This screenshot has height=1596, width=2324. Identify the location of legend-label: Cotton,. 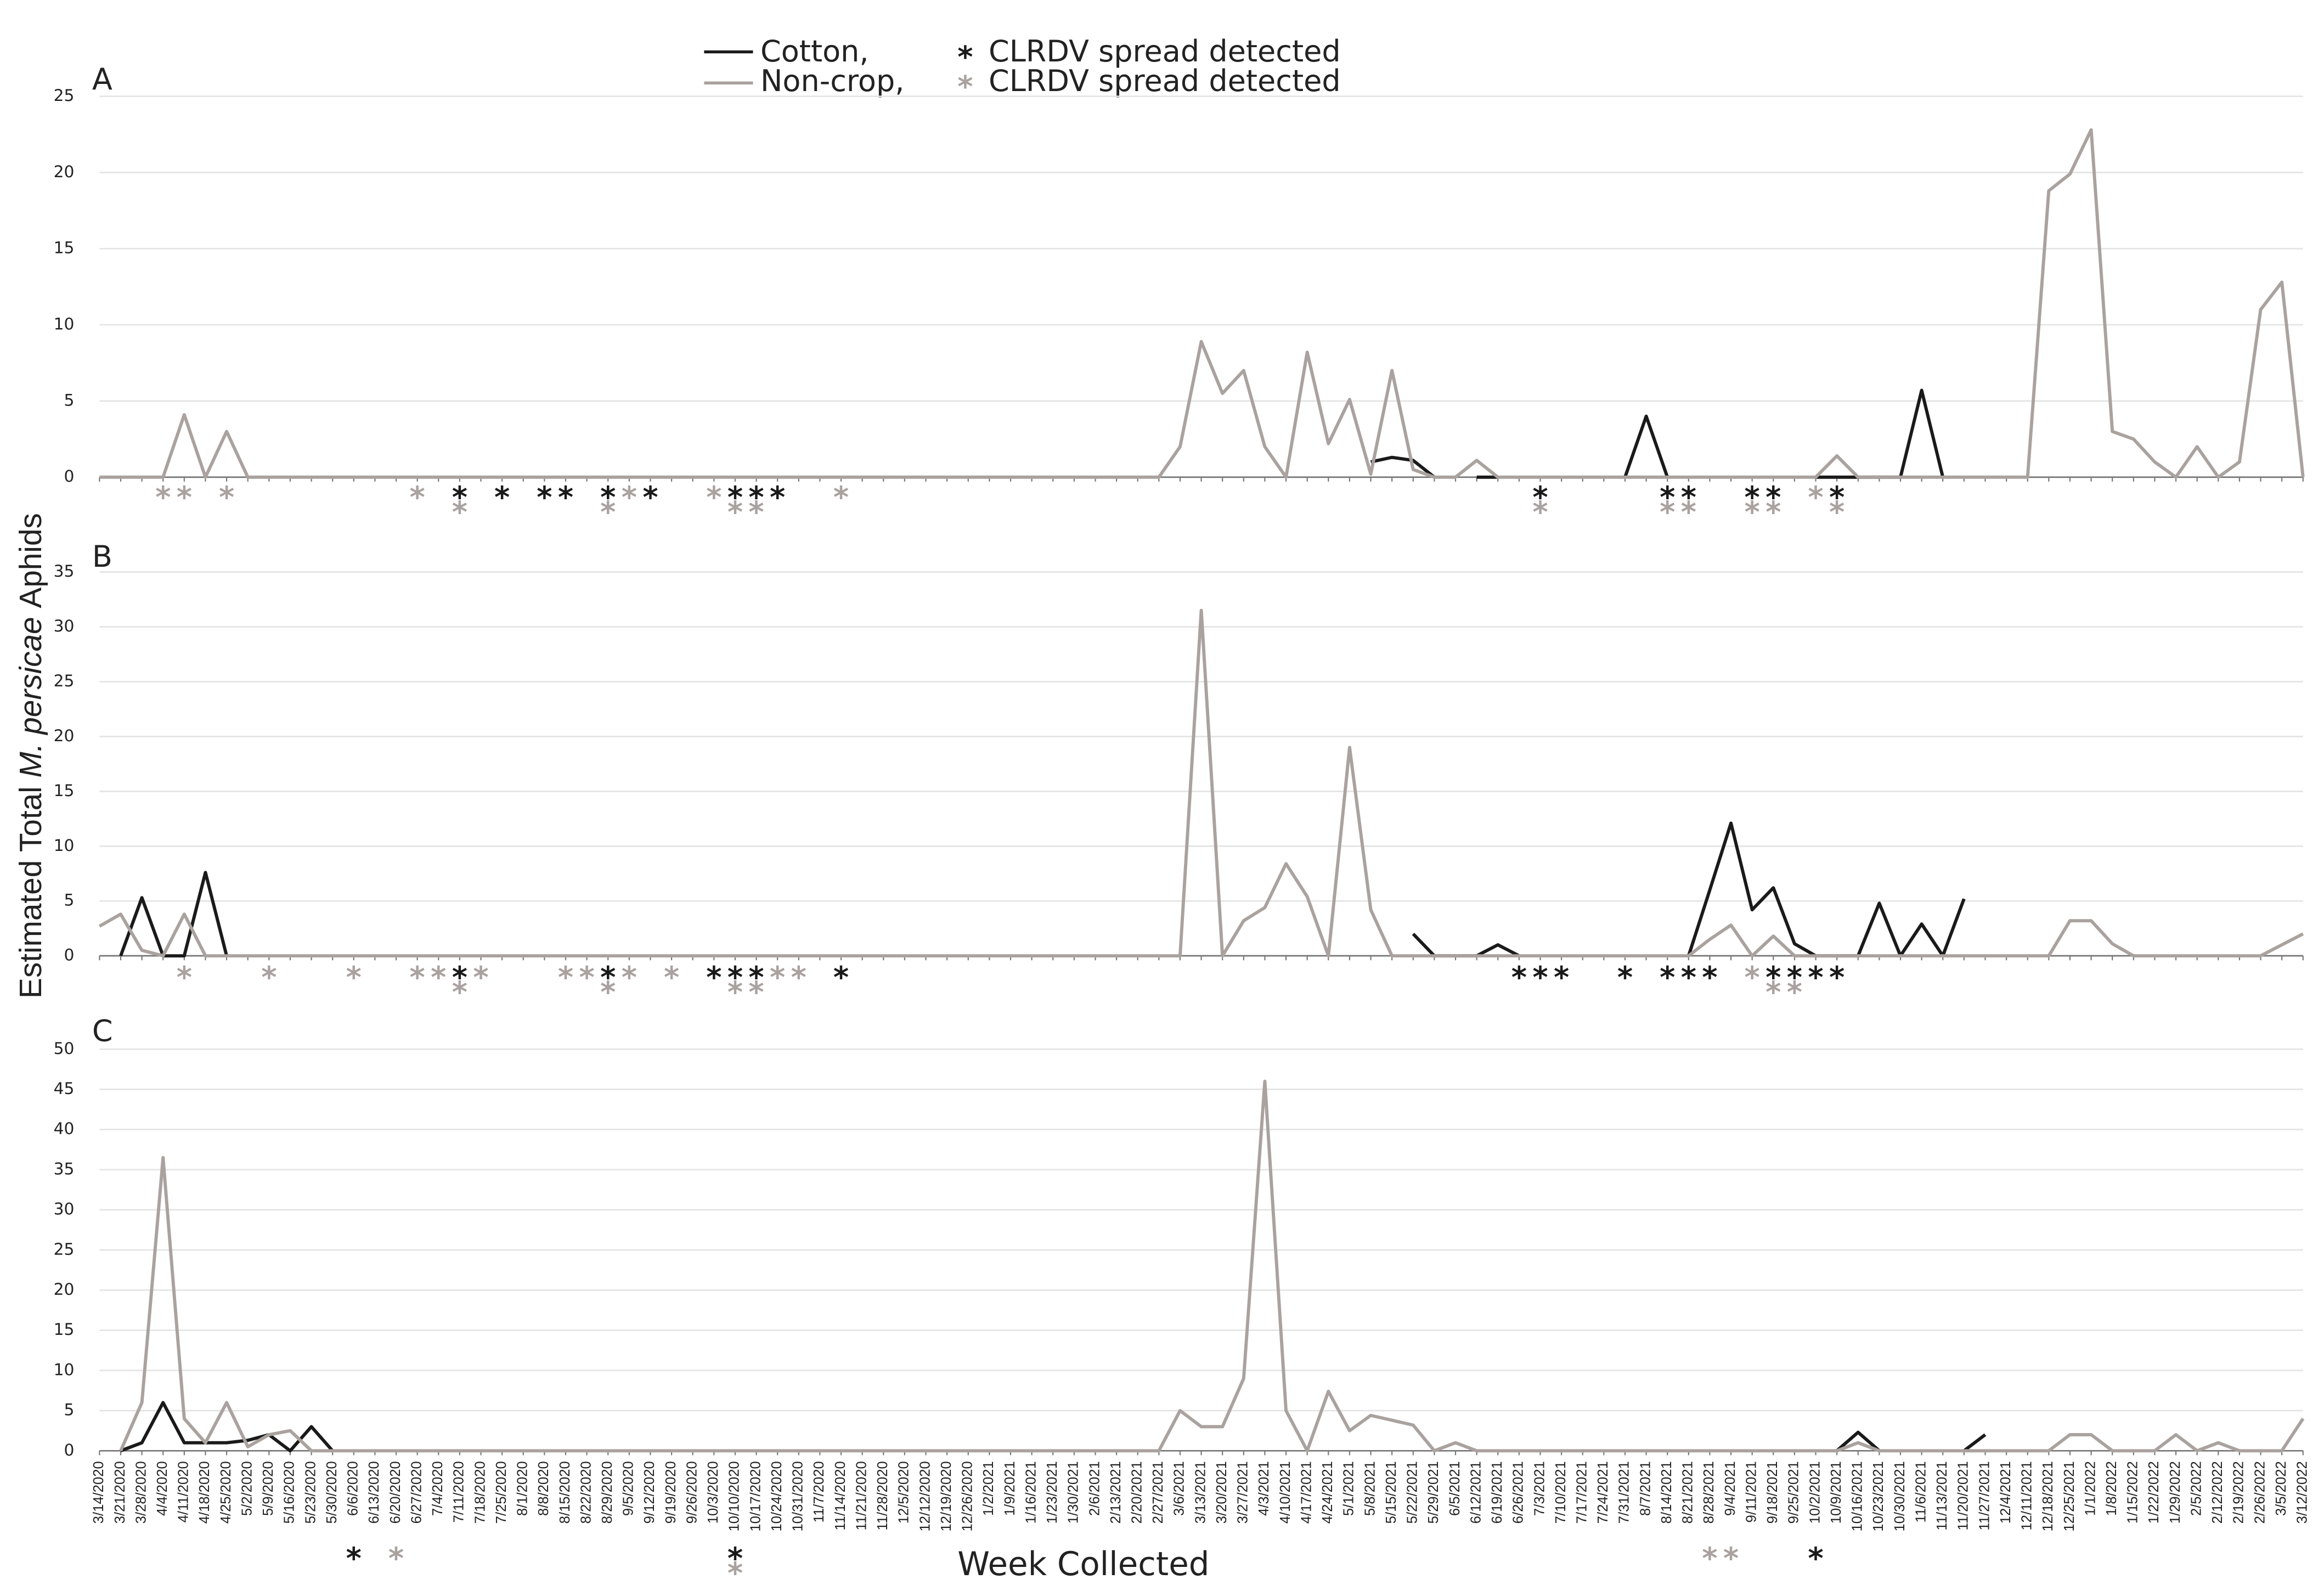
(814, 51).